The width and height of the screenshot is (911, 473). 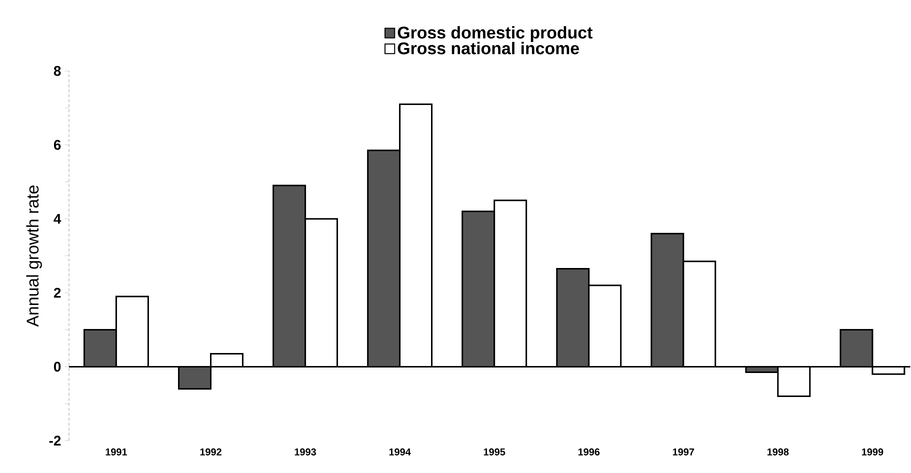 I want to click on y-axis-title: Annual growth rate, so click(x=34, y=256).